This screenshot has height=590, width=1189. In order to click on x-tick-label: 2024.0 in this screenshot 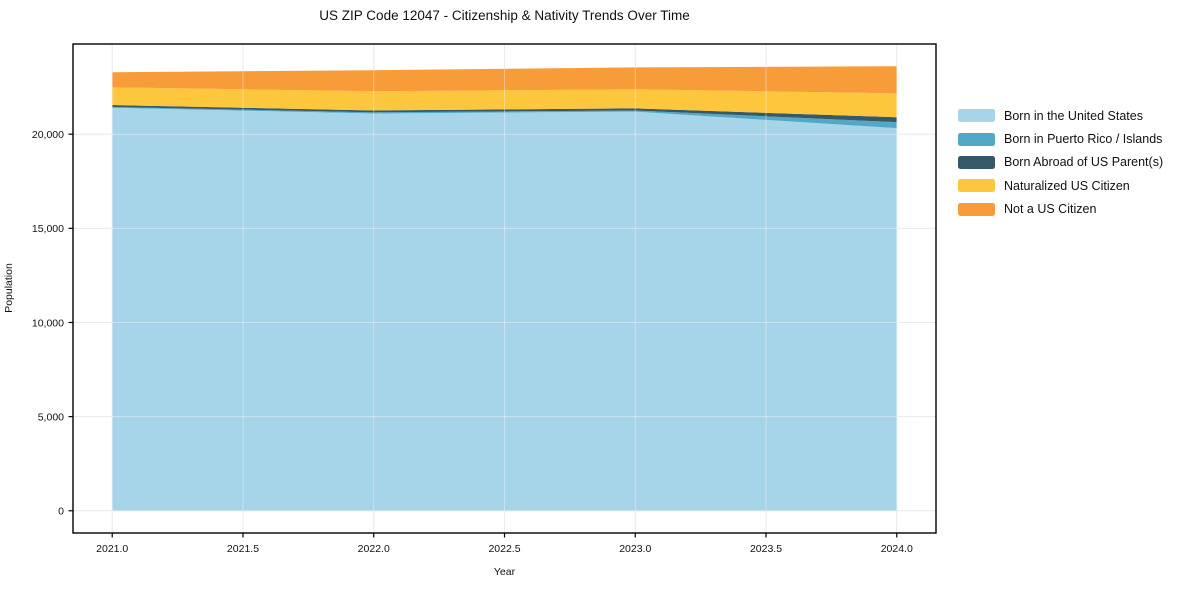, I will do `click(897, 549)`.